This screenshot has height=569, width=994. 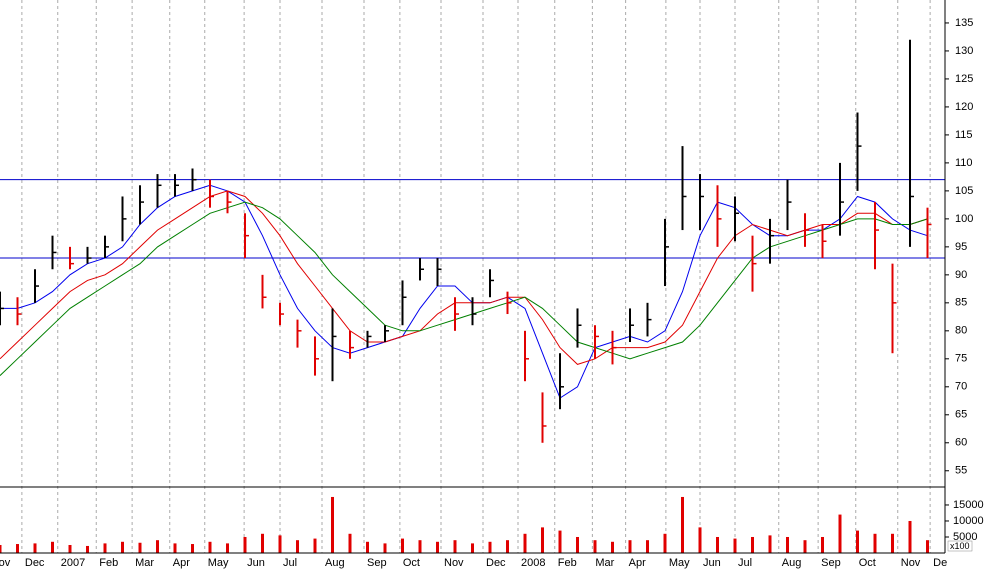 What do you see at coordinates (964, 51) in the screenshot?
I see `y-tick-label: 130` at bounding box center [964, 51].